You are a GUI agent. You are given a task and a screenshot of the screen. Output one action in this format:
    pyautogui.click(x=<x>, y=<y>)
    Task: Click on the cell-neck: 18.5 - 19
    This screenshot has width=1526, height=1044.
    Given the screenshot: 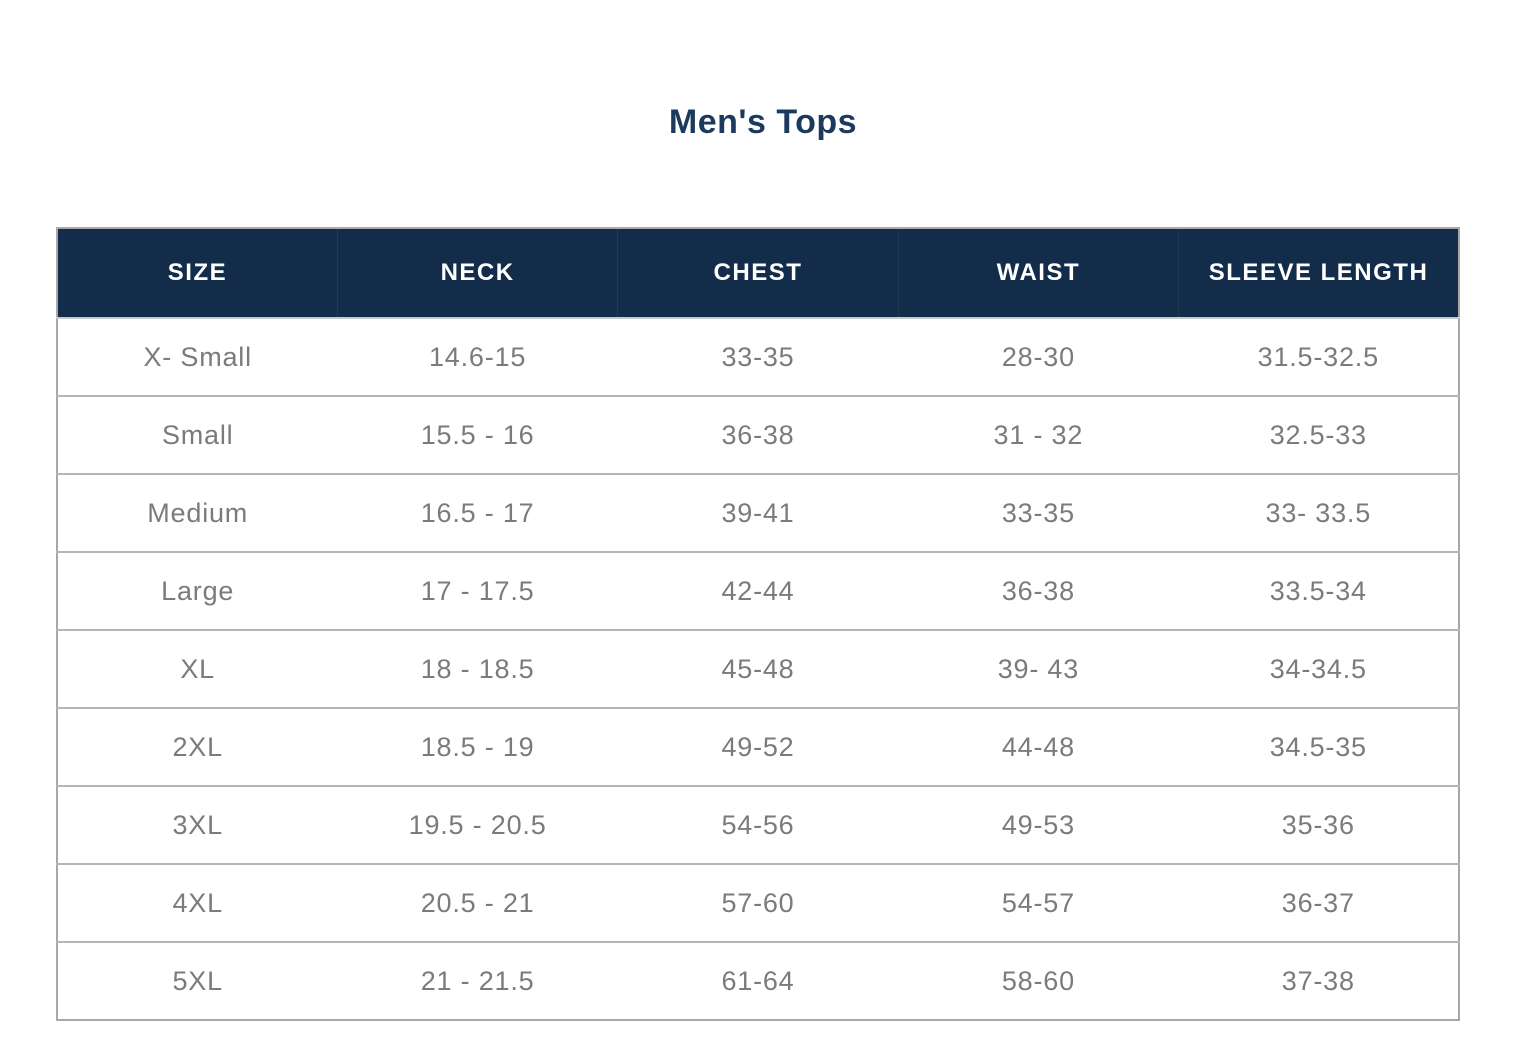 What is the action you would take?
    pyautogui.click(x=477, y=746)
    